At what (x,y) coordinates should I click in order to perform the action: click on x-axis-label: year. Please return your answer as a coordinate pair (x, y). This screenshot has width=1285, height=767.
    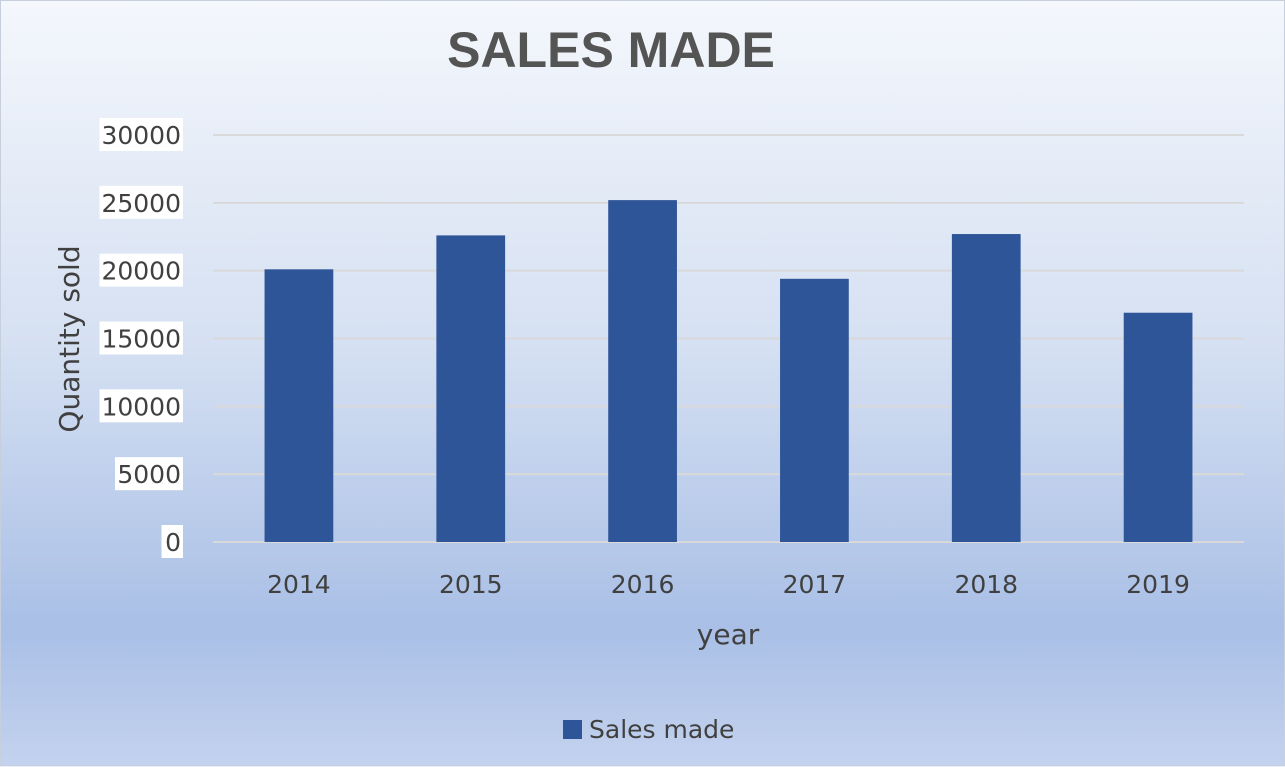
    Looking at the image, I should click on (728, 634).